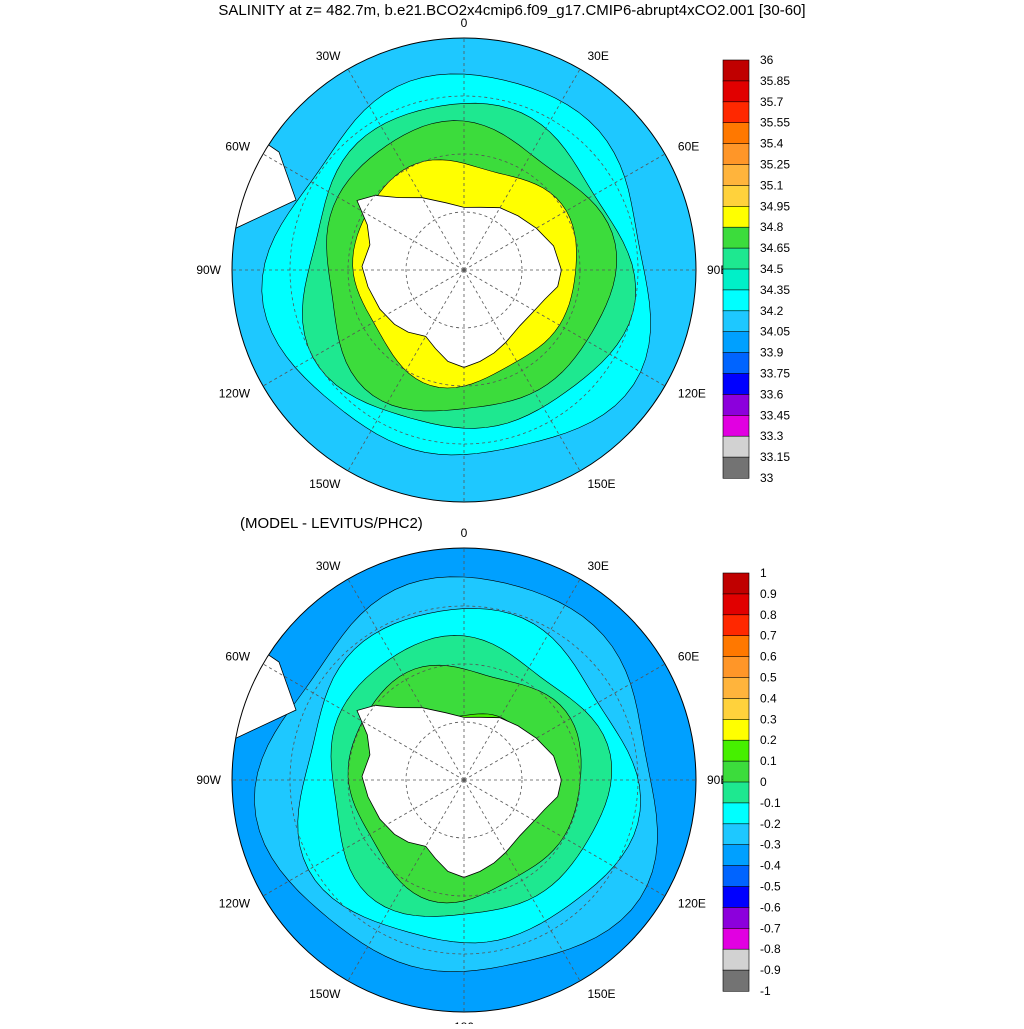  Describe the element at coordinates (775, 457) in the screenshot. I see `colorbar-label: 33.15` at that location.